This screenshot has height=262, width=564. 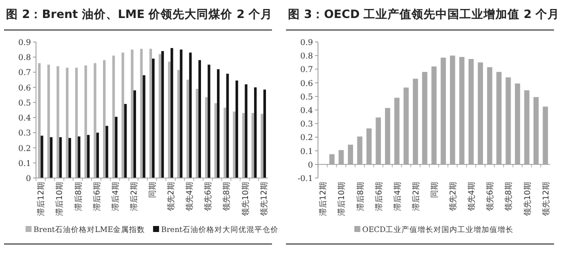 What do you see at coordinates (306, 56) in the screenshot?
I see `y-tick-label: 0.8` at bounding box center [306, 56].